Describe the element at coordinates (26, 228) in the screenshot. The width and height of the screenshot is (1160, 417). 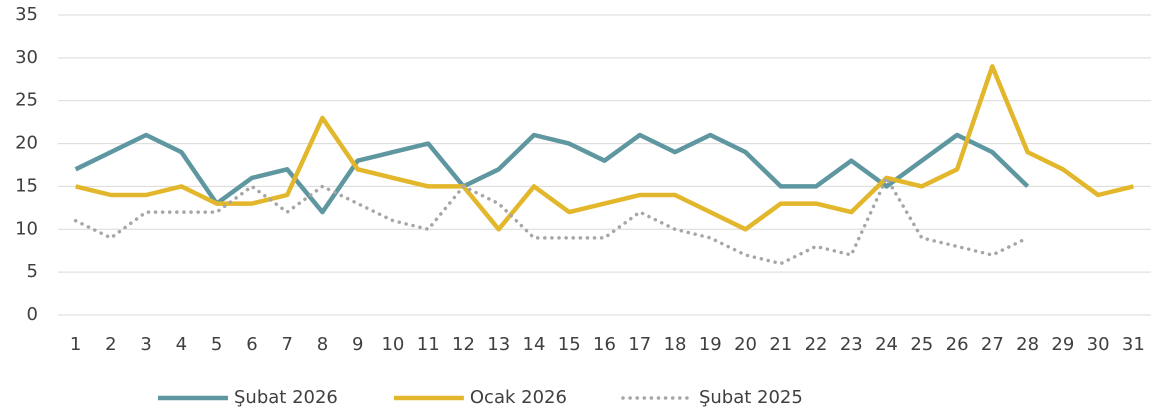
I see `y-tick-label: 10` at that location.